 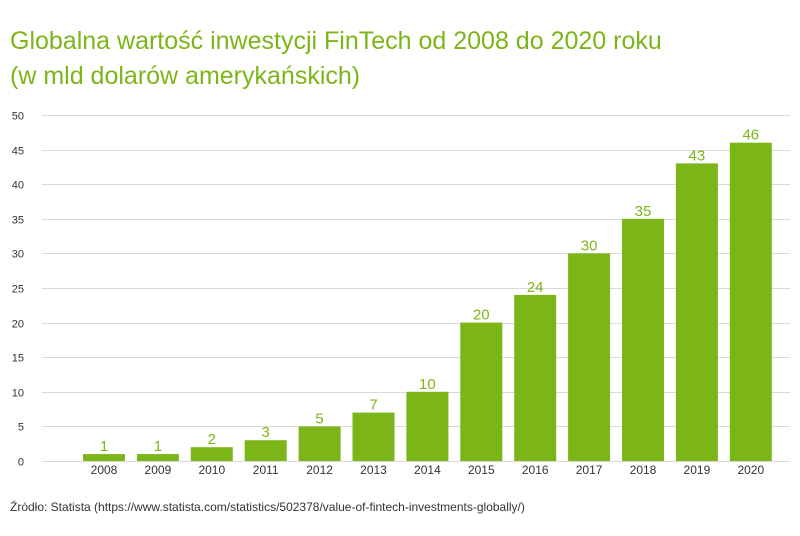 I want to click on bar-2008, so click(x=104, y=457).